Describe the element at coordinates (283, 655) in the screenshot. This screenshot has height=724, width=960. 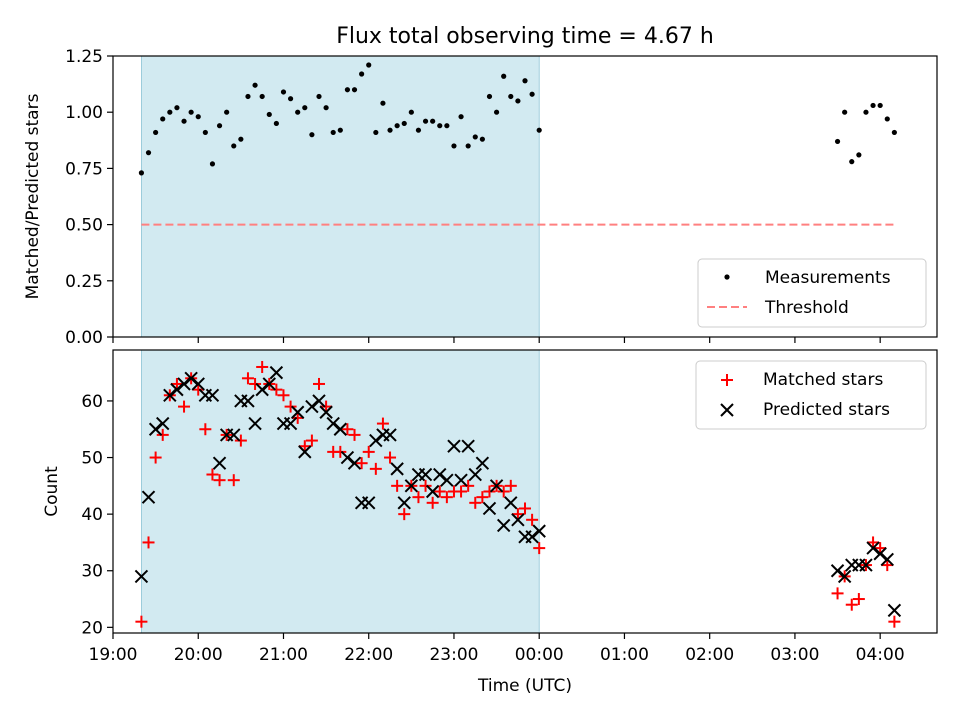
I see `x-tick-label: 21:00` at that location.